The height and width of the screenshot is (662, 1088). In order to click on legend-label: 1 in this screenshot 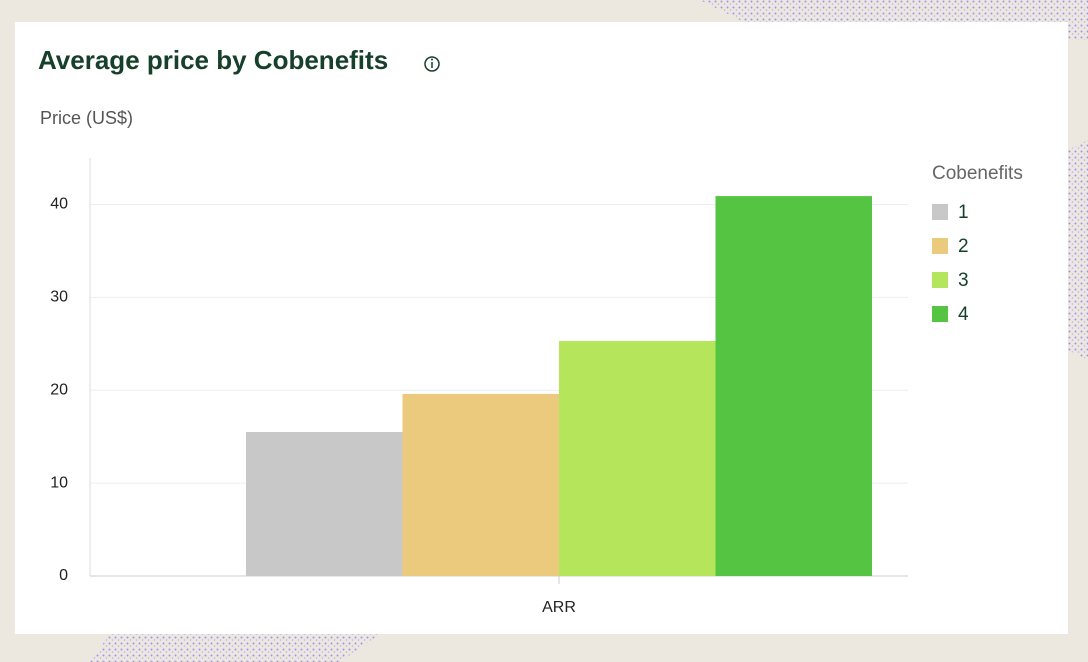, I will do `click(963, 212)`.